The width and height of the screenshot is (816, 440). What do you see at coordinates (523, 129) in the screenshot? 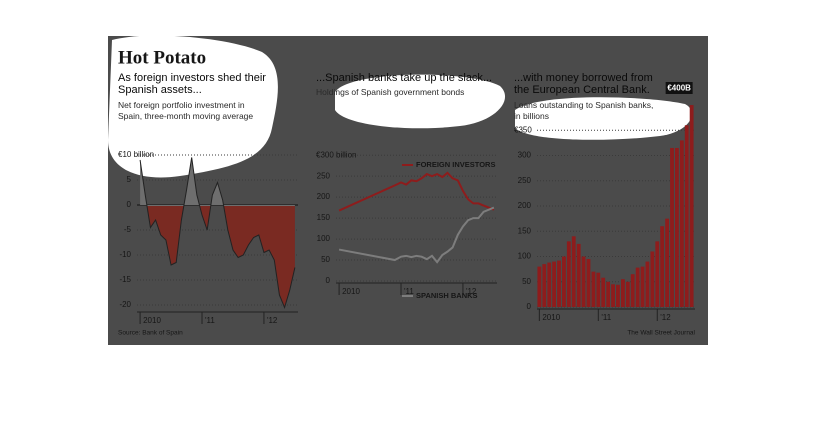
I see `y-tick-label: €350` at bounding box center [523, 129].